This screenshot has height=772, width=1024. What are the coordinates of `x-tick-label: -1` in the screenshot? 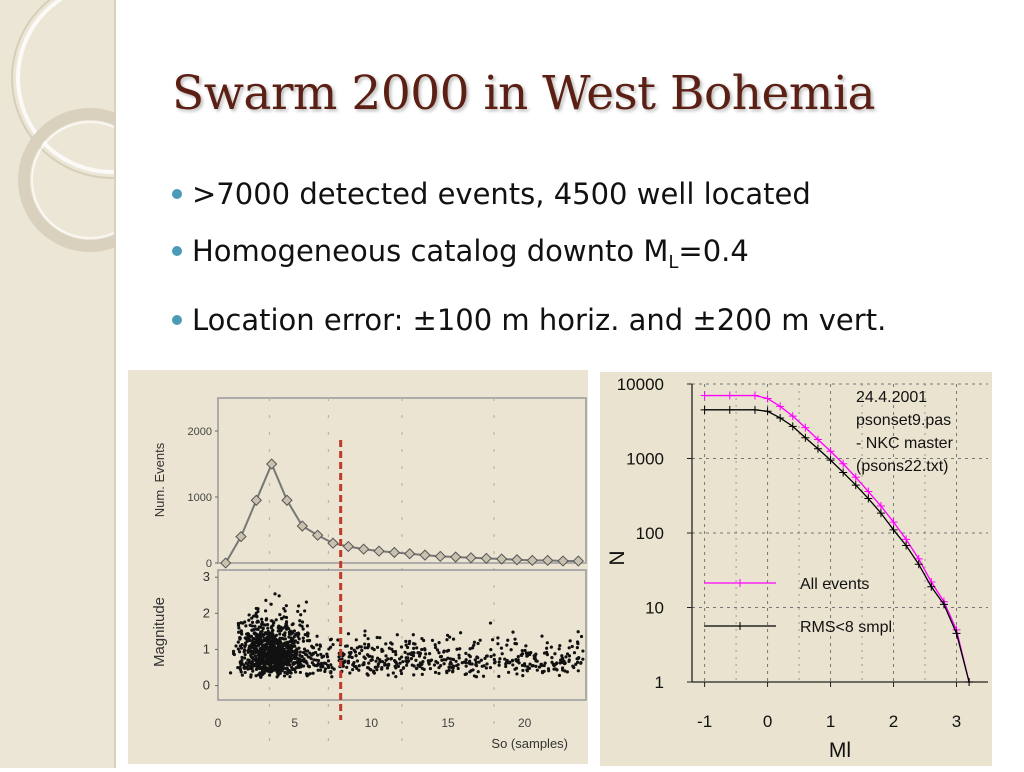 It's located at (704, 721).